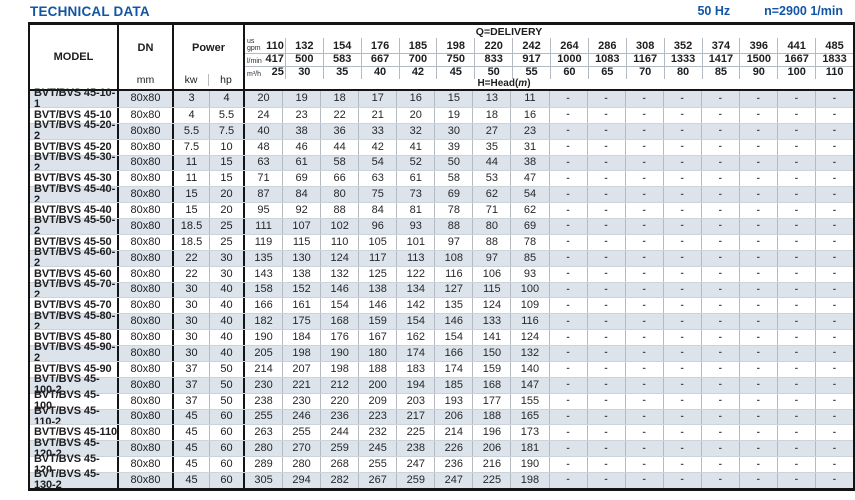 The image size is (855, 500). What do you see at coordinates (74, 385) in the screenshot?
I see `model-cell: BVT/BVS 45-100-2` at bounding box center [74, 385].